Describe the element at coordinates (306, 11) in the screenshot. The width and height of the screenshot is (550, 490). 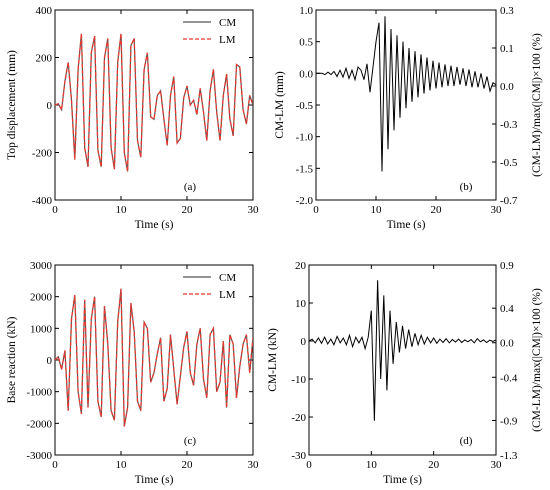
I see `y-tick-label: 1.0` at that location.